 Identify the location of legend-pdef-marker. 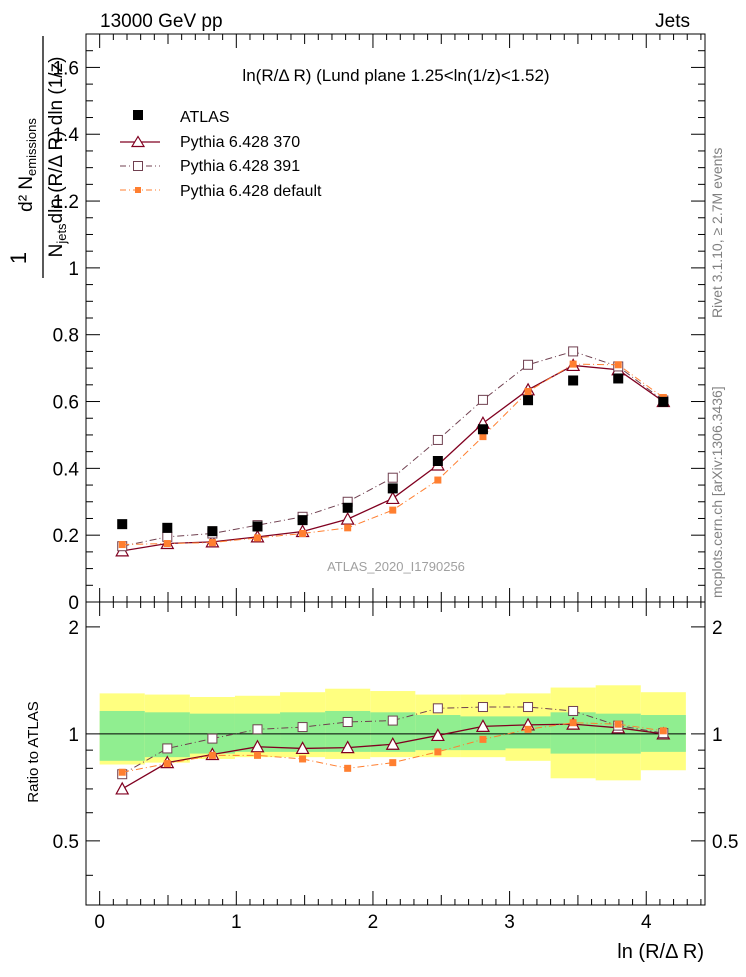
(138, 190).